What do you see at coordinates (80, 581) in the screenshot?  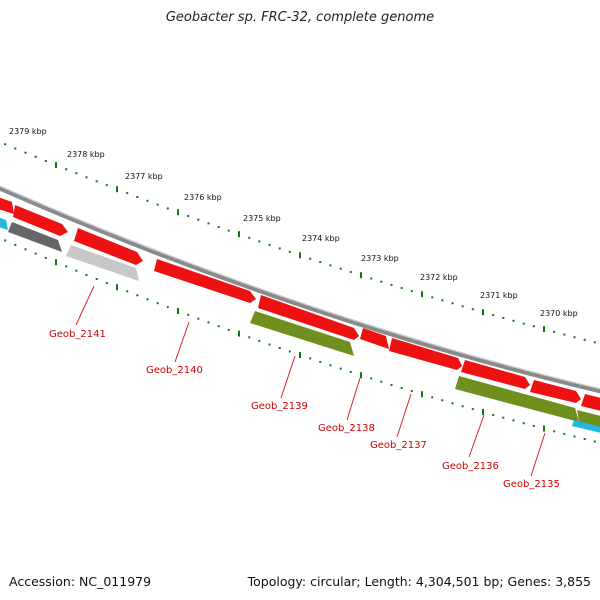 I see `accession-text: Accession: NC_011979` at bounding box center [80, 581].